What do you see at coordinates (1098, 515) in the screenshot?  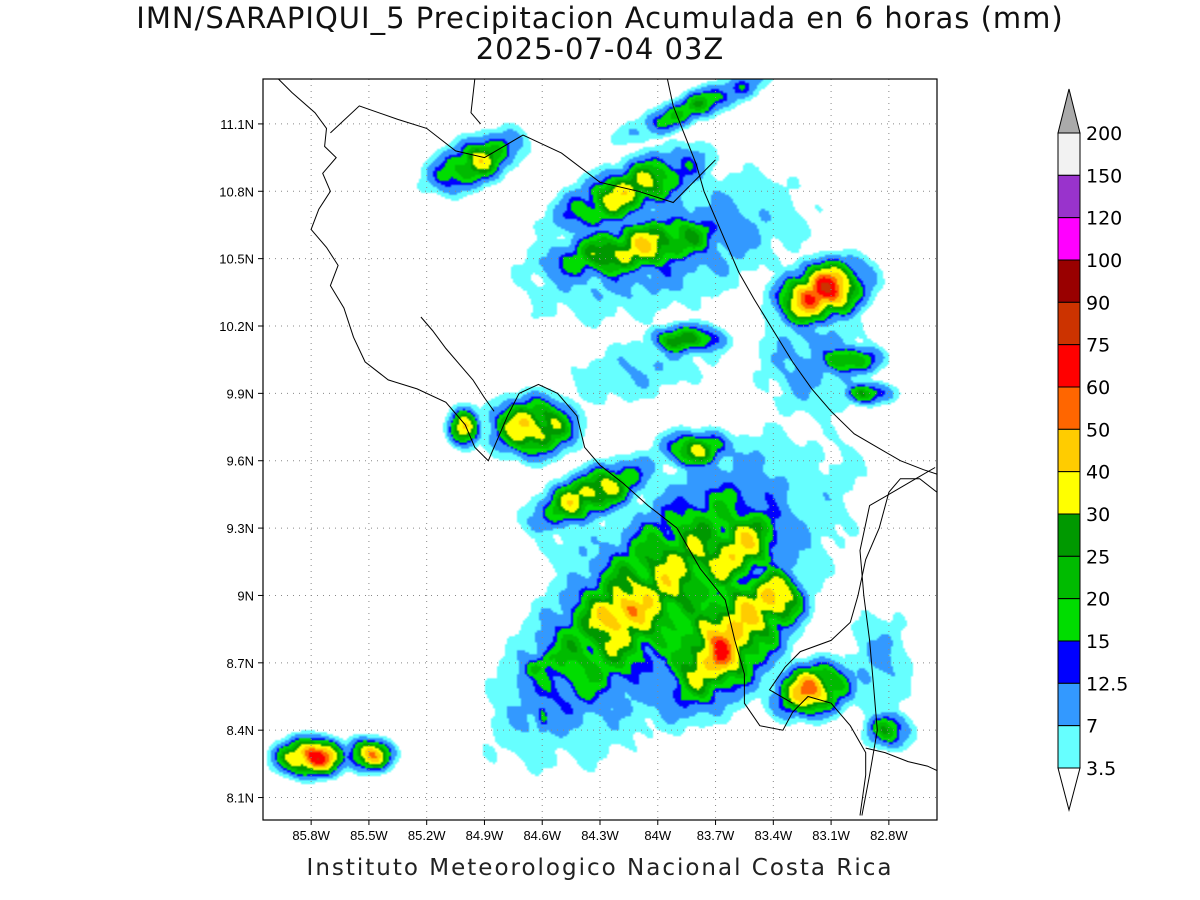 I see `colorbar-label: 30` at bounding box center [1098, 515].